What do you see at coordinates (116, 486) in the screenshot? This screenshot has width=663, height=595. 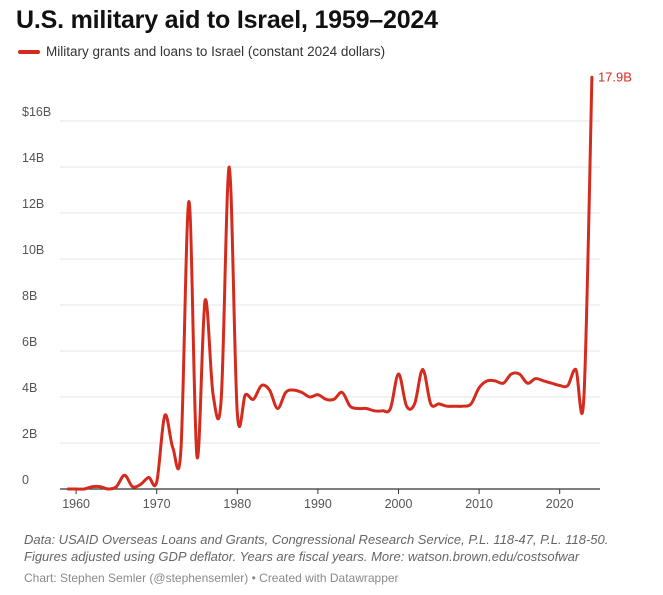 I see `data-point-1965` at bounding box center [116, 486].